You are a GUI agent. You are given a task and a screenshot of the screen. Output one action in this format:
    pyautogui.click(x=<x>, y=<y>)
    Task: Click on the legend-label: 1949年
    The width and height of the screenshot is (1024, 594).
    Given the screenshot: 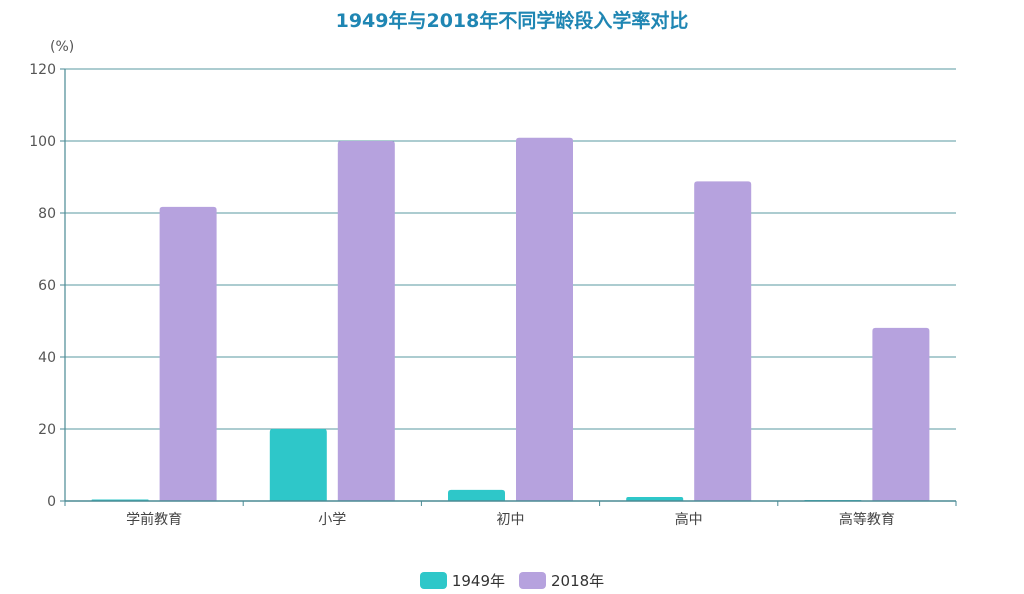 What is the action you would take?
    pyautogui.click(x=478, y=581)
    